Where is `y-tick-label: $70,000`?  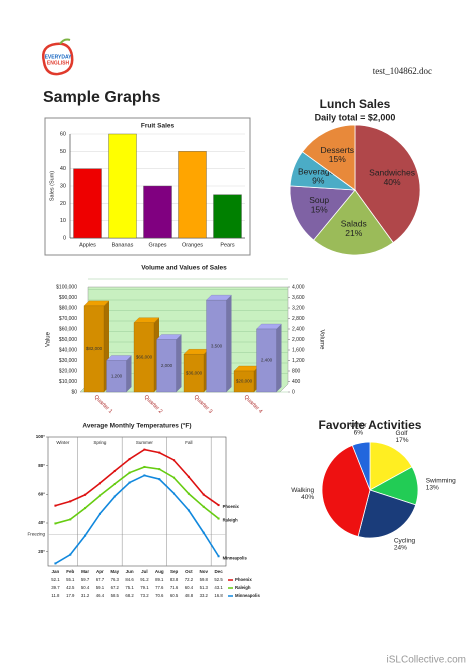
y-tick-label: $70,000 is located at coordinates (68, 319).